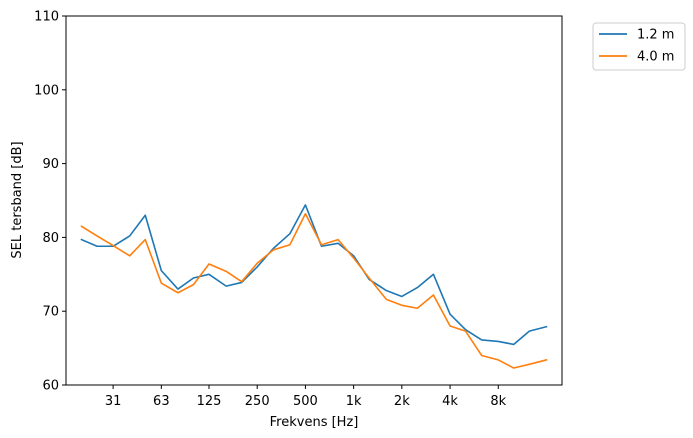 This screenshot has height=438, width=693. Describe the element at coordinates (450, 401) in the screenshot. I see `x-tick-label: 4k` at that location.